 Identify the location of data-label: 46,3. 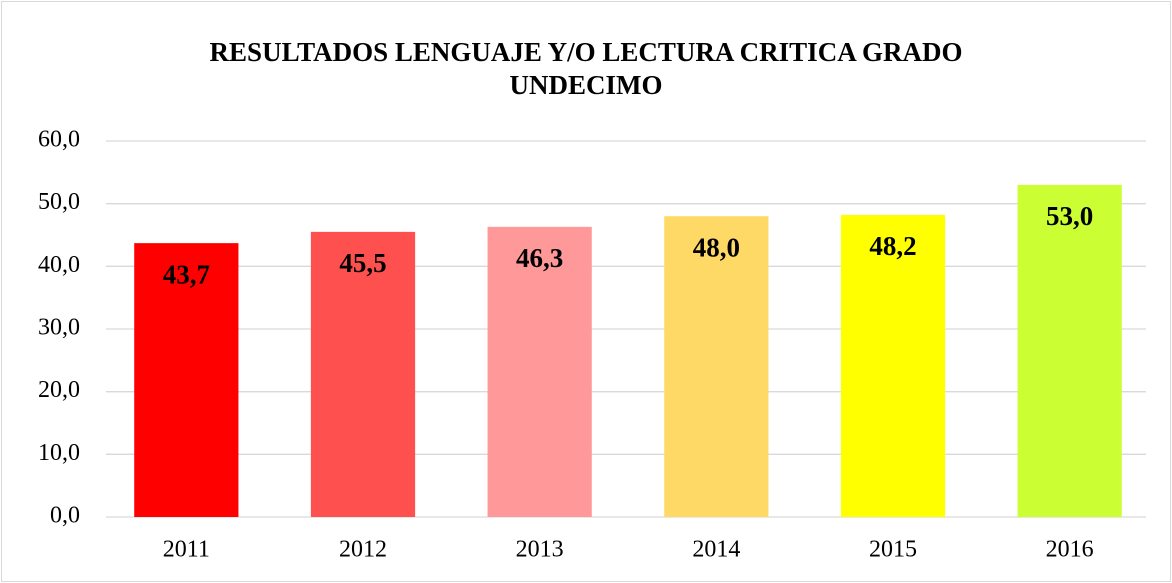
(539, 258).